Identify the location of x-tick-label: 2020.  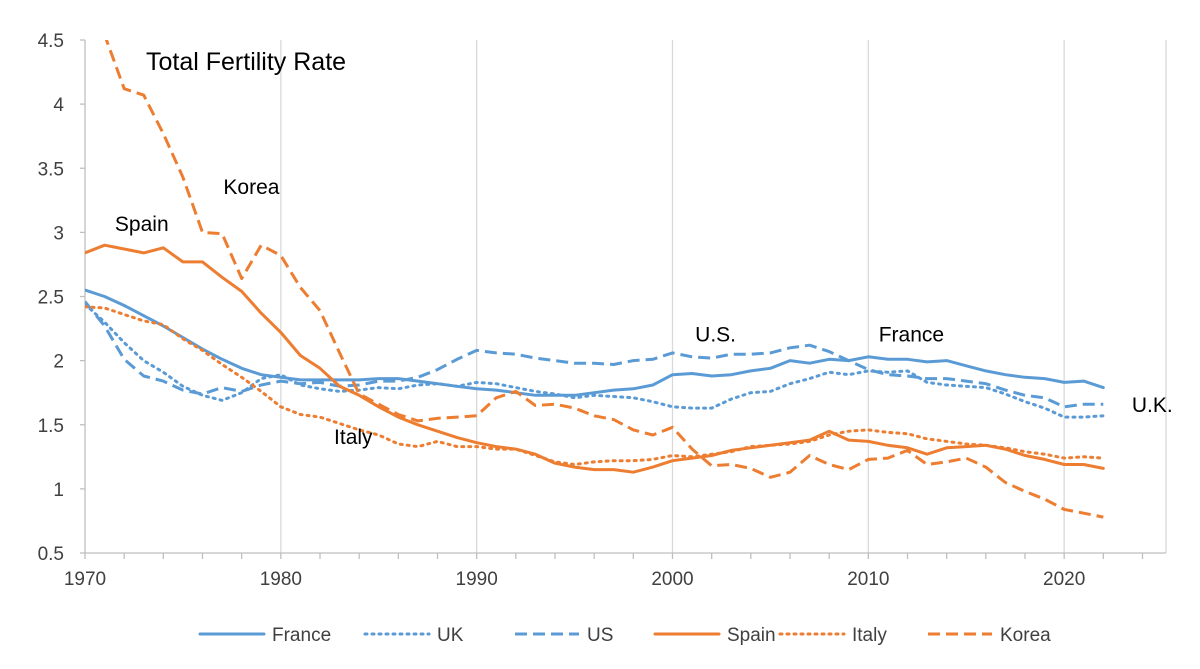
(1064, 579).